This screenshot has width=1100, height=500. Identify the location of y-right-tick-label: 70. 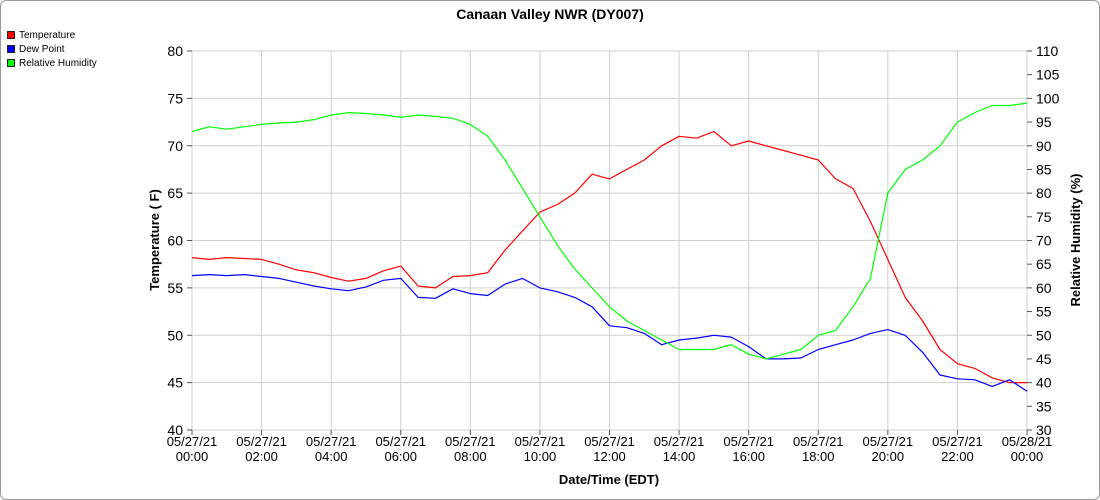
(1044, 241).